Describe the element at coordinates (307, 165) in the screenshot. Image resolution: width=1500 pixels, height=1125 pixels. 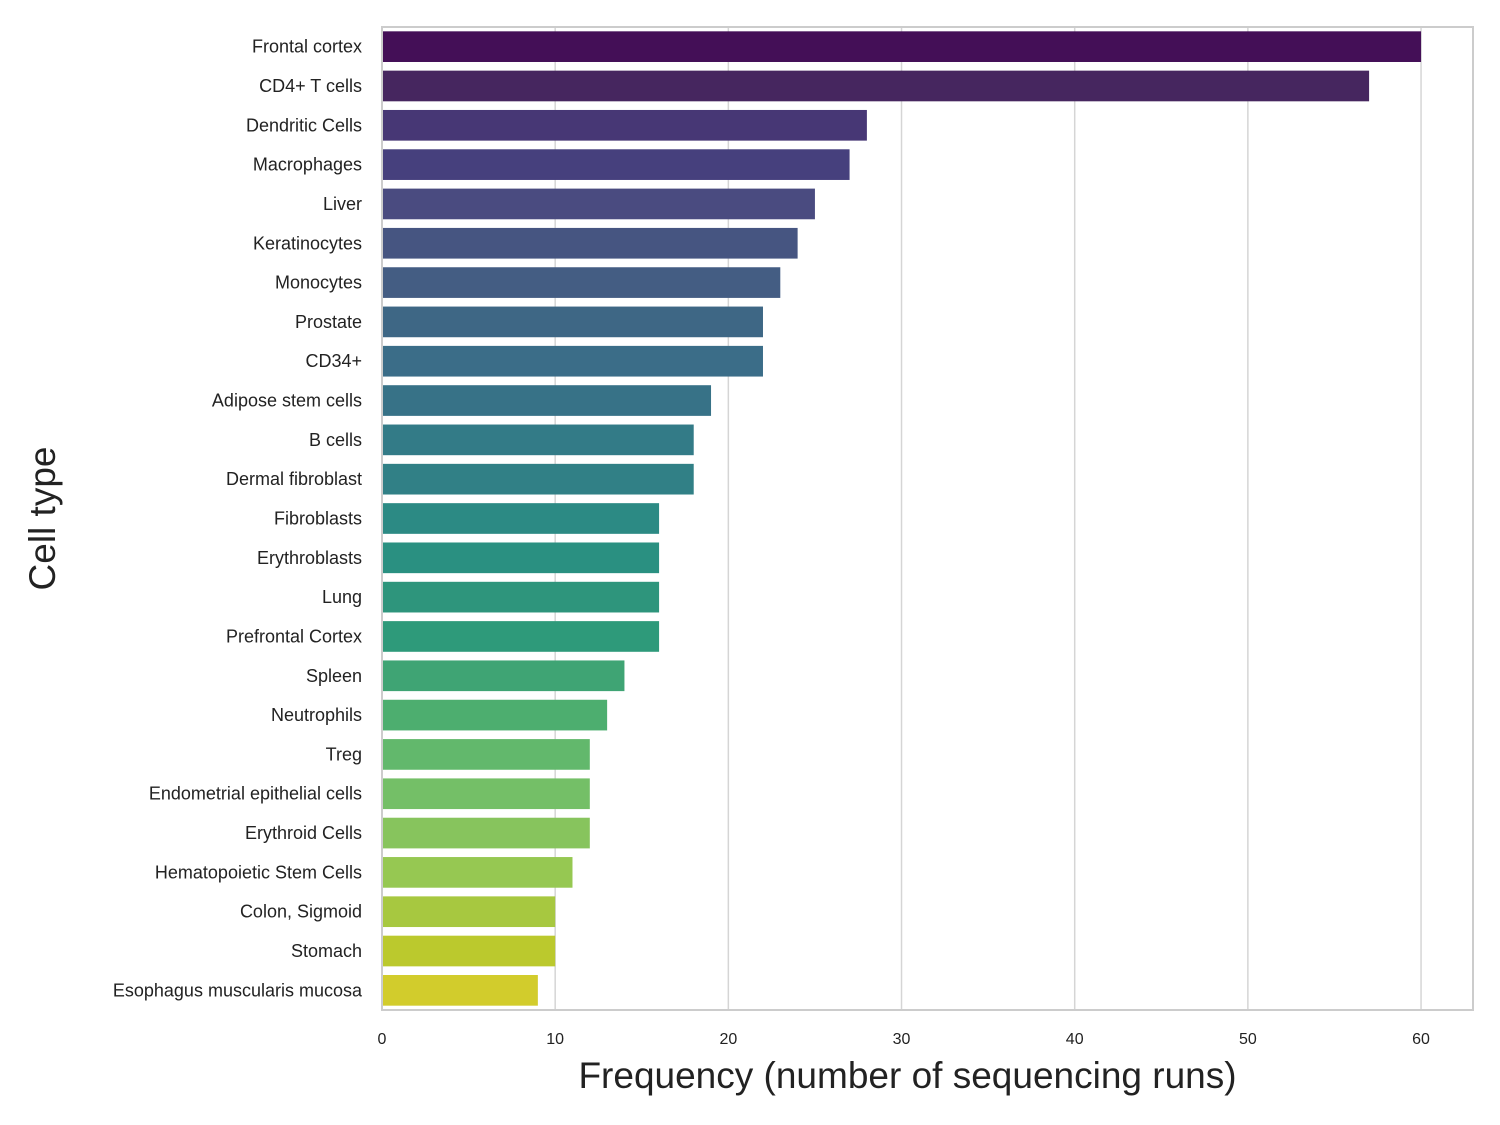
I see `y-tick-label: Macrophages` at that location.